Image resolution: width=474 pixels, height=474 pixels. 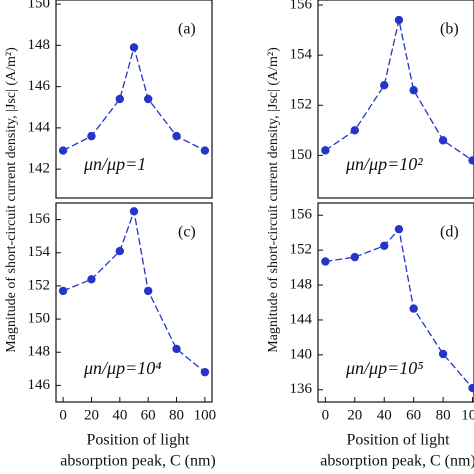 What do you see at coordinates (301, 389) in the screenshot?
I see `y-tick-label: 136` at bounding box center [301, 389].